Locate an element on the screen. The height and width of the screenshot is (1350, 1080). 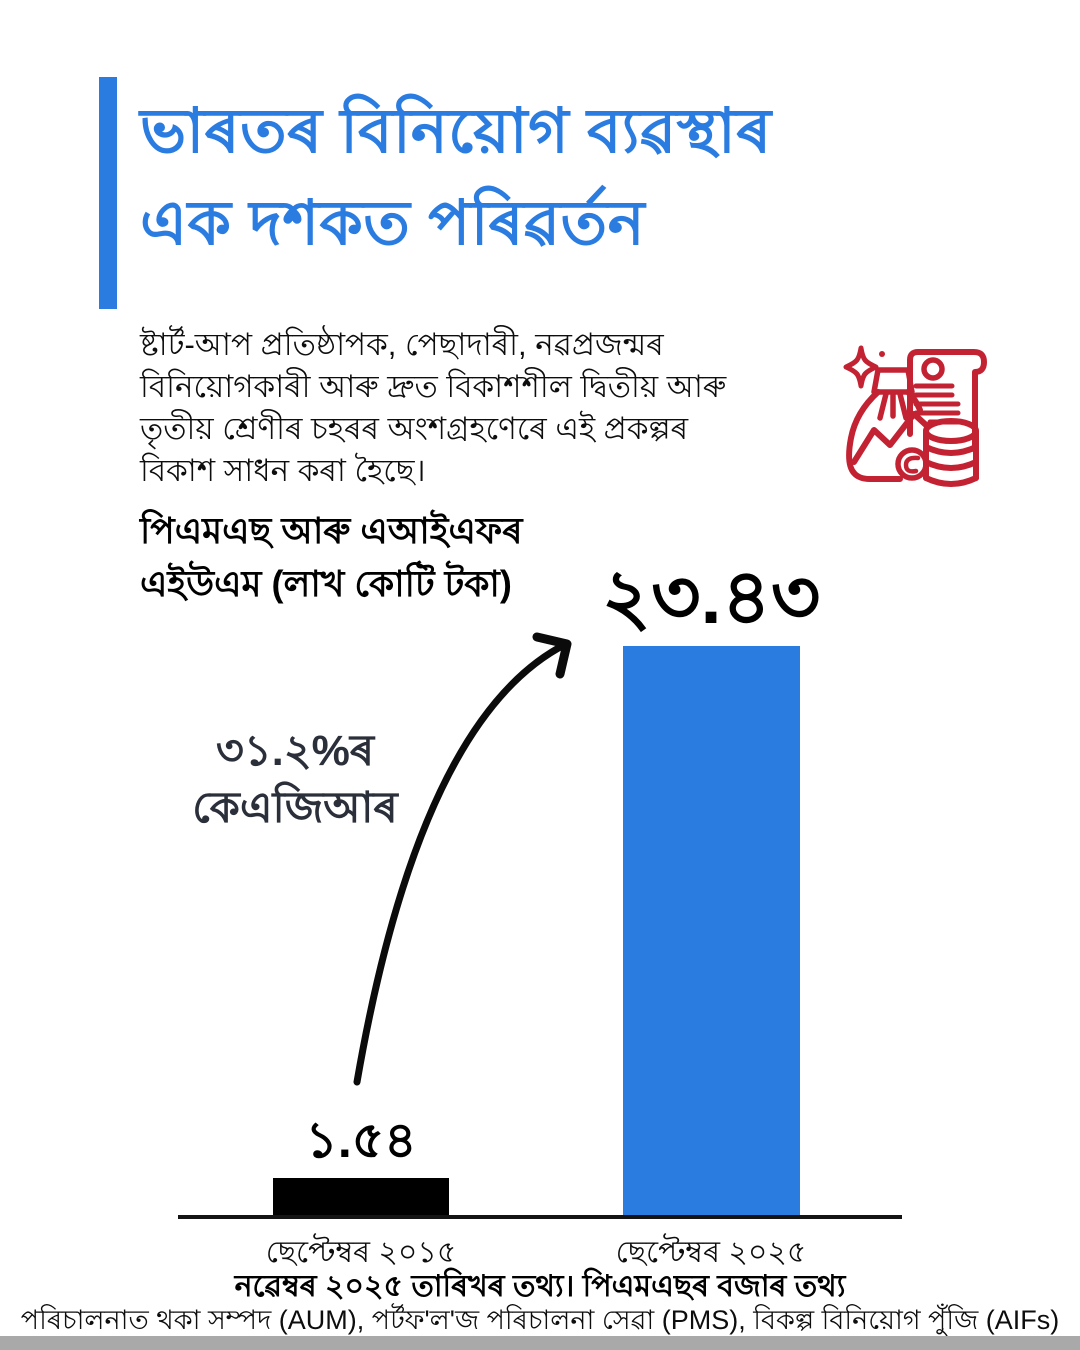
cagr-annotation: ৩১.২%ৰ কেএজিআৰ is located at coordinates (295, 780).